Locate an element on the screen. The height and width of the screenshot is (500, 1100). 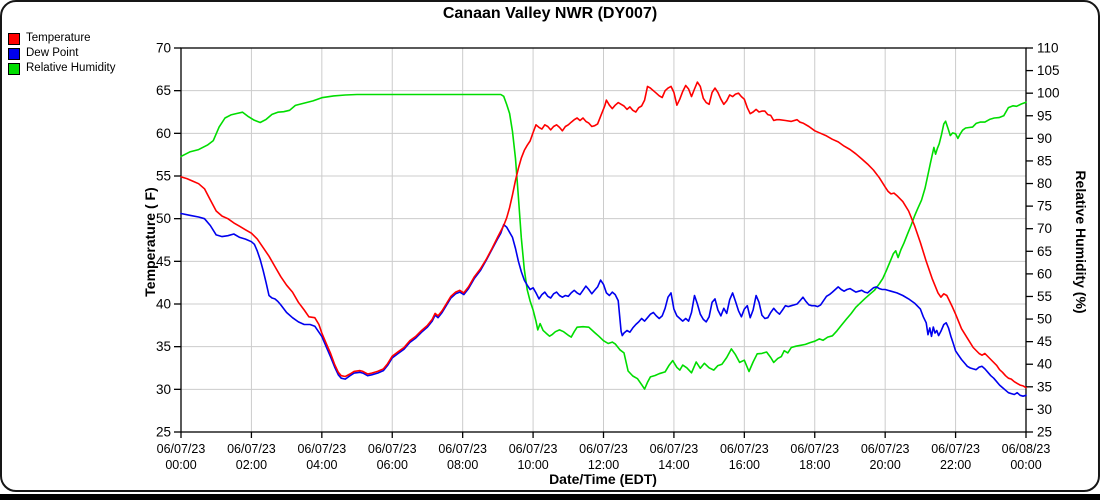
legend-label-relative-humidity: Relative Humidity is located at coordinates (71, 68).